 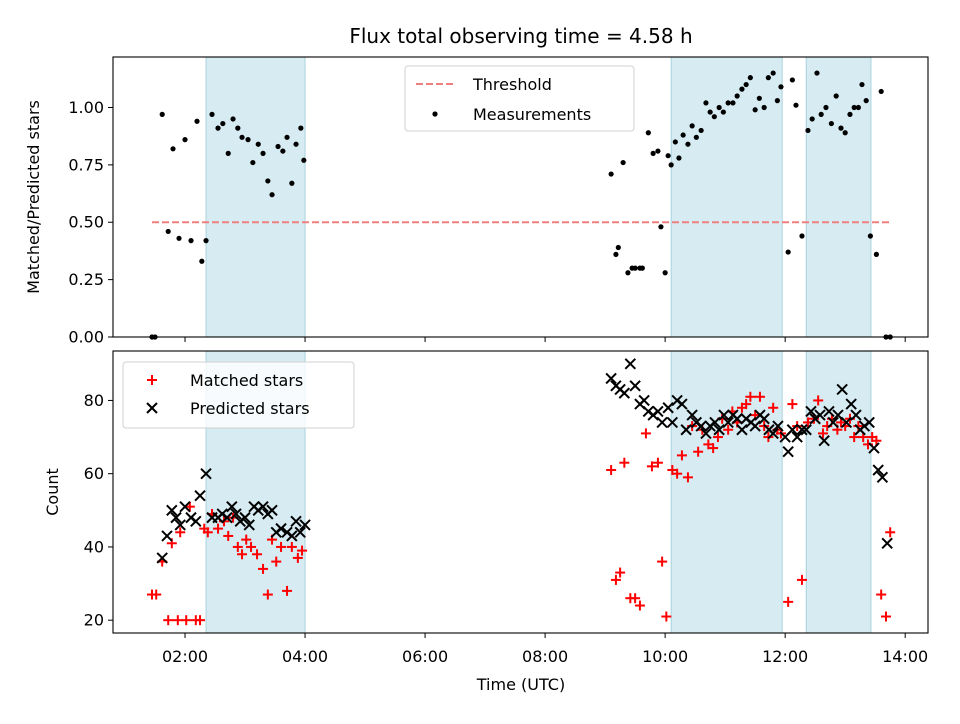 I want to click on y-tick-label: 1.00, so click(x=86, y=107).